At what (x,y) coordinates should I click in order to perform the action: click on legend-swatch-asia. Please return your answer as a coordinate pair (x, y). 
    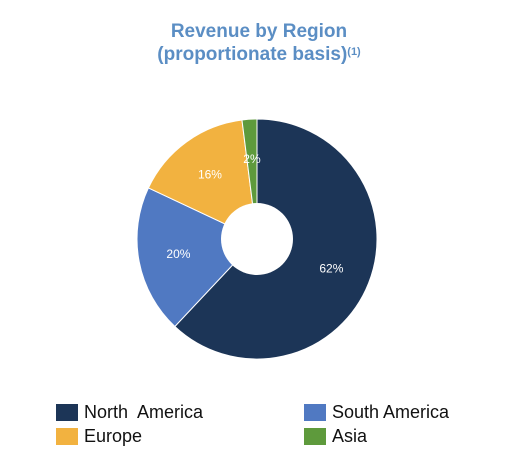
    Looking at the image, I should click on (315, 436).